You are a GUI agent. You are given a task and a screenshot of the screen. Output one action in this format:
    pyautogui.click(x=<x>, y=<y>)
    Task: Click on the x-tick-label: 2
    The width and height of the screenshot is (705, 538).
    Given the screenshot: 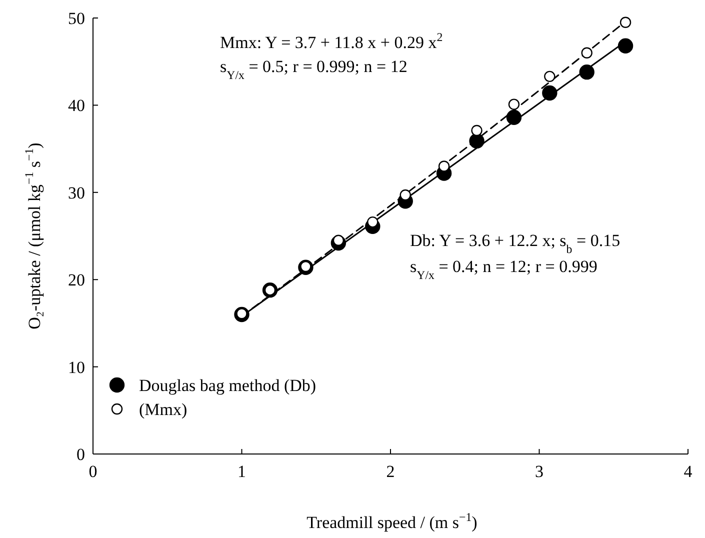 What is the action you would take?
    pyautogui.click(x=390, y=471)
    